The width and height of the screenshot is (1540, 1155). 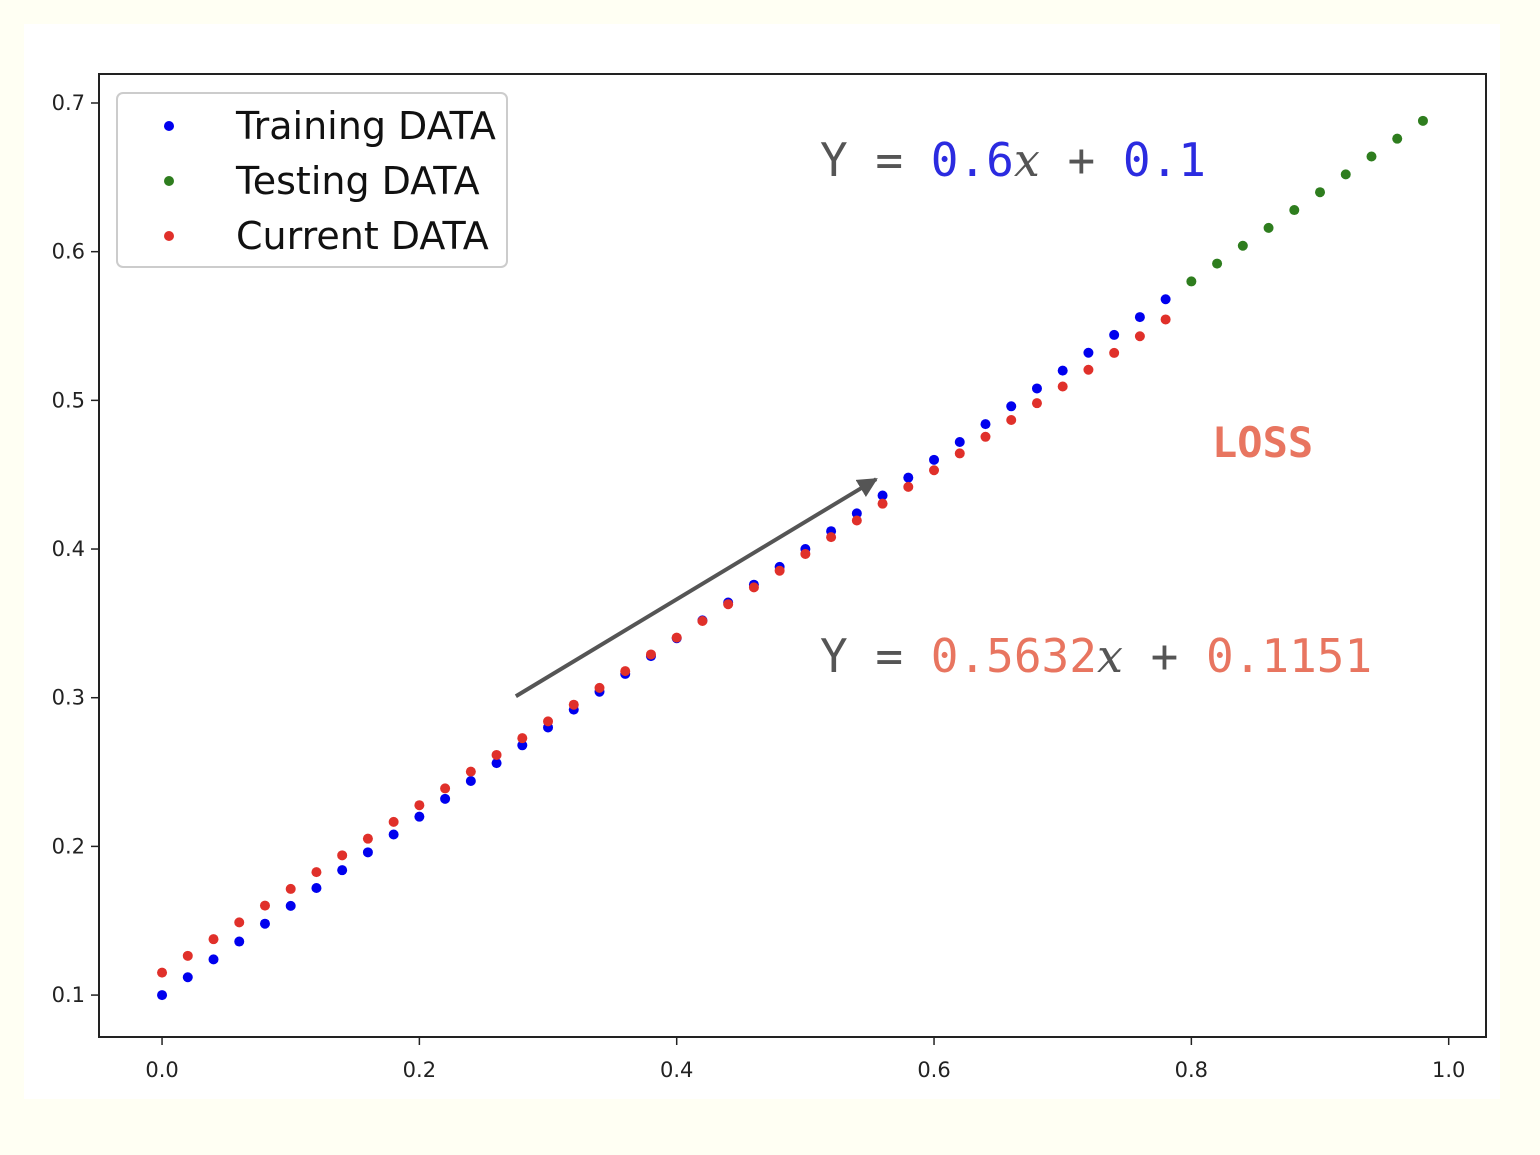 What do you see at coordinates (1013, 160) in the screenshot?
I see `target-equation: Y = 0.6x + 0.1` at bounding box center [1013, 160].